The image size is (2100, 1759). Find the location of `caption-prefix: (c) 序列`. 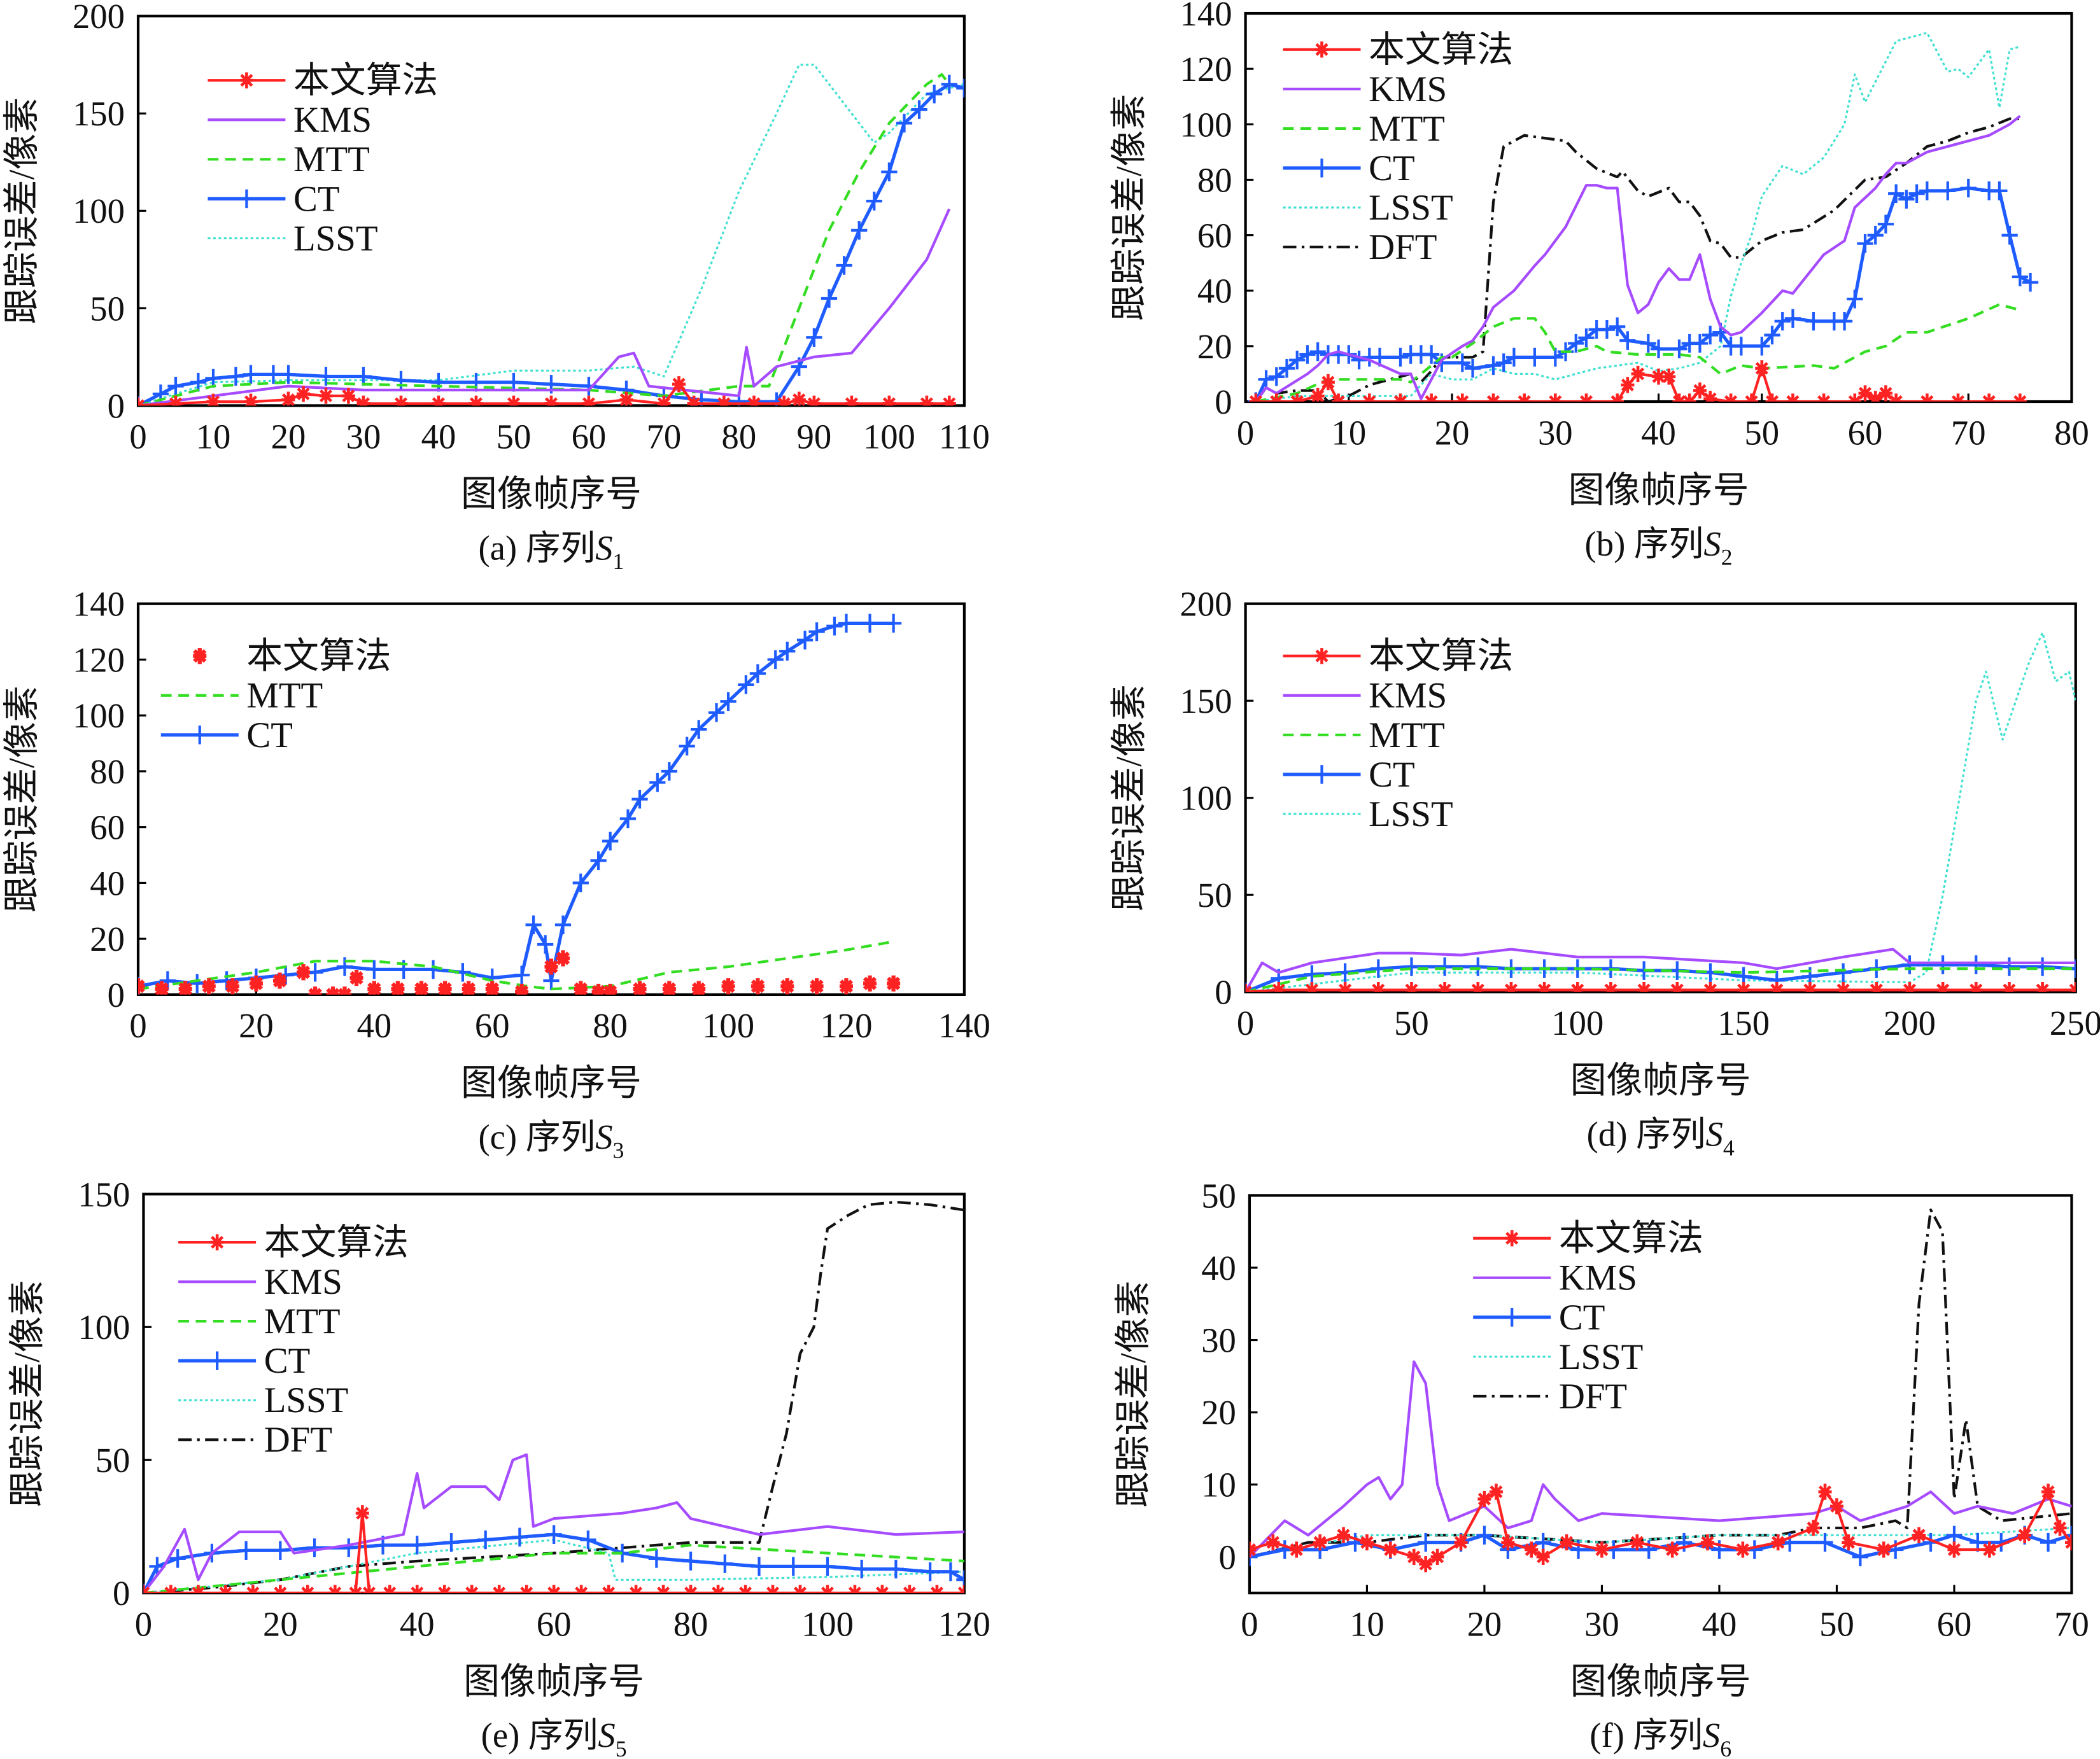

caption-prefix: (c) 序列 is located at coordinates (536, 1137).